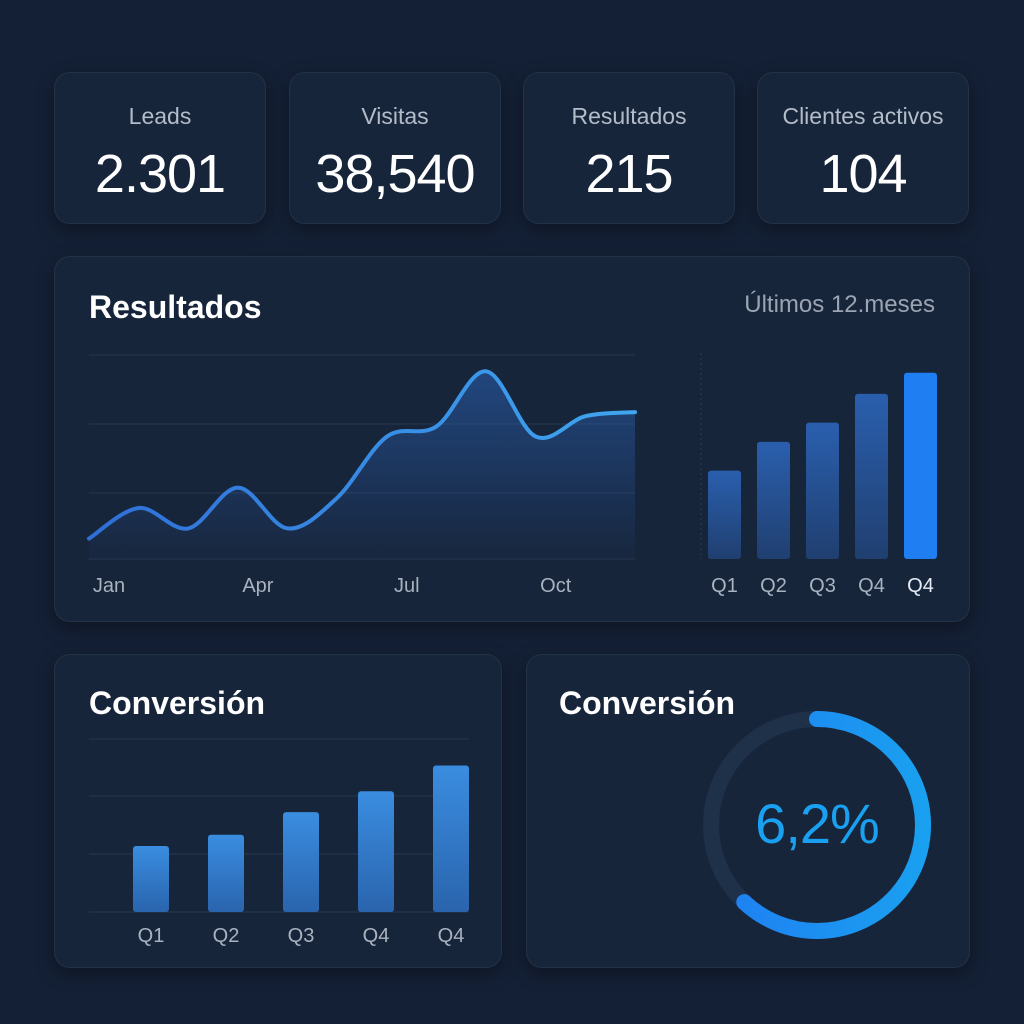  I want to click on kpi-card-visitas: Visitas 38,540, so click(395, 148).